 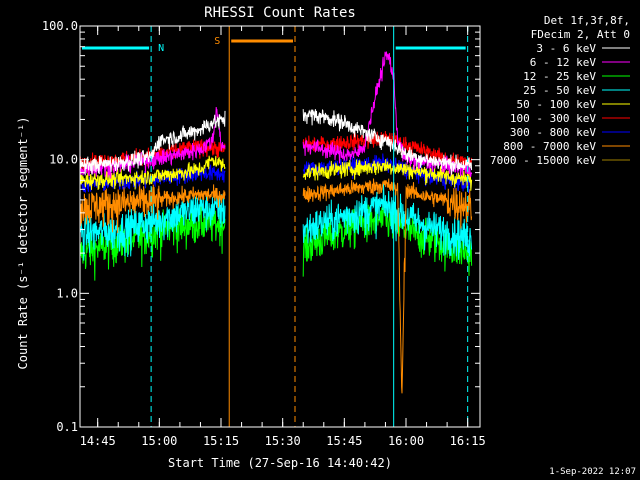 I want to click on x-axis-label: Start Time (27-Sep-16 14:40:42), so click(x=280, y=463).